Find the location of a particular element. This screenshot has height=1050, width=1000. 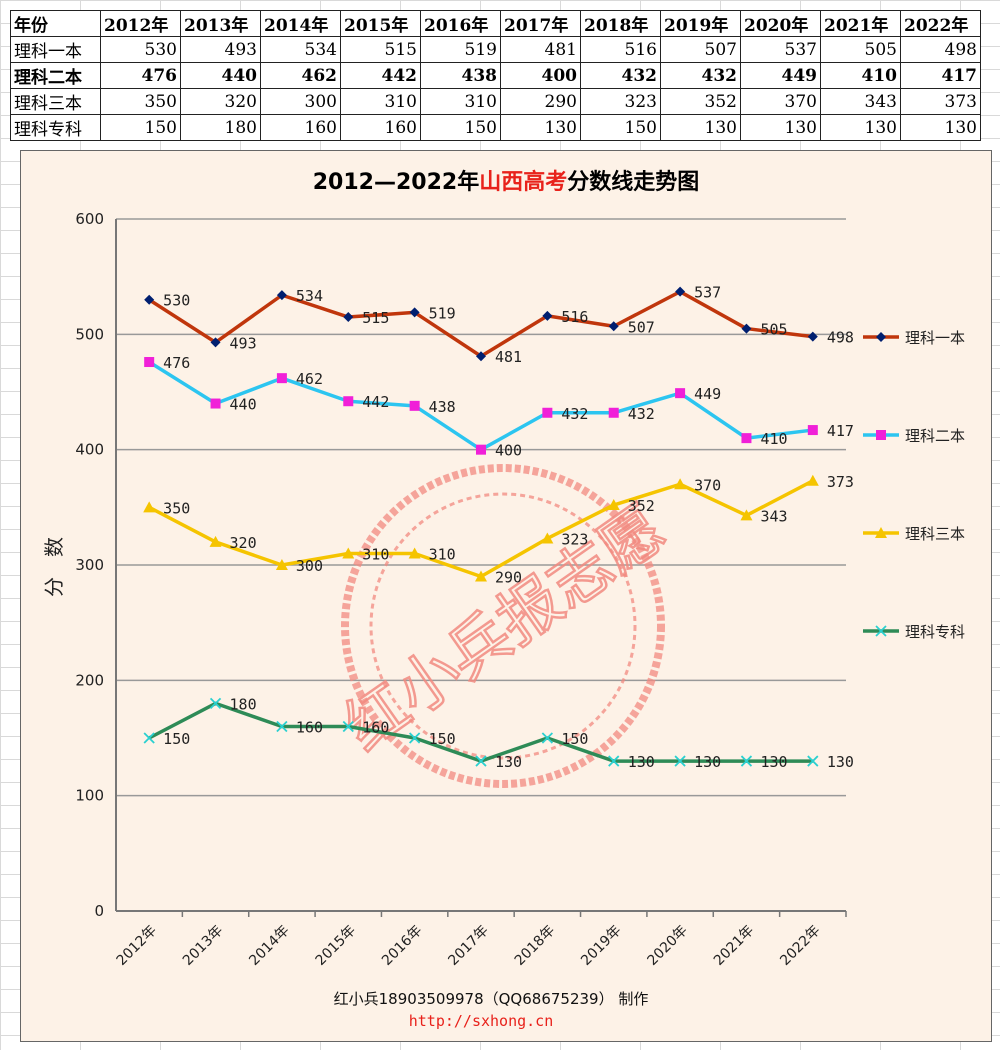

table-year-header: 2014年 is located at coordinates (300, 23).